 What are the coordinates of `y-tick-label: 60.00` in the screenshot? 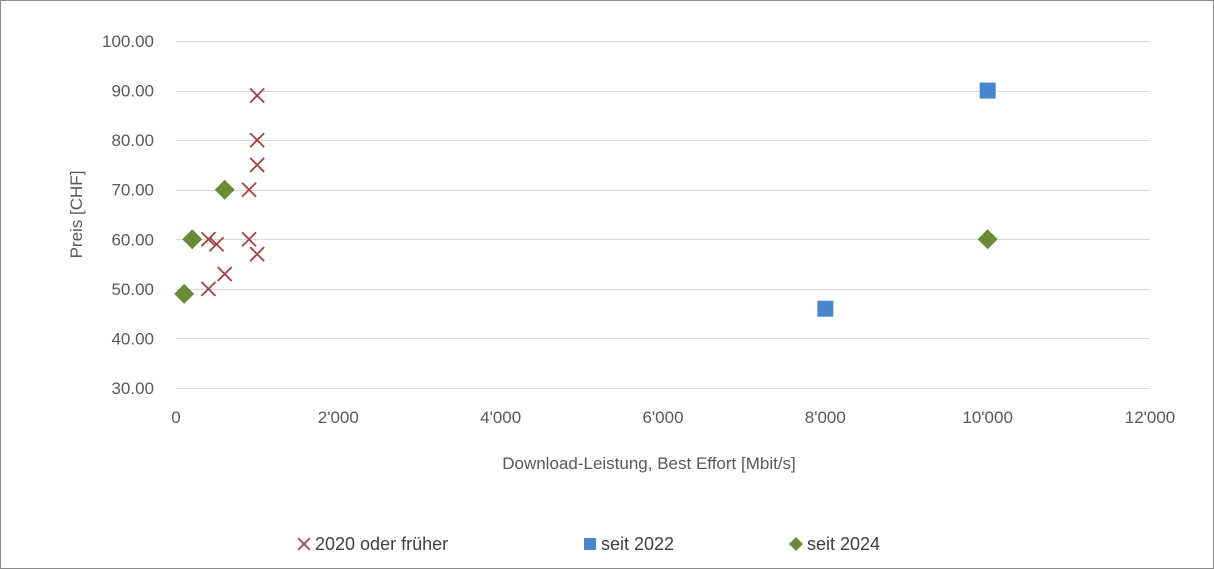 It's located at (132, 239).